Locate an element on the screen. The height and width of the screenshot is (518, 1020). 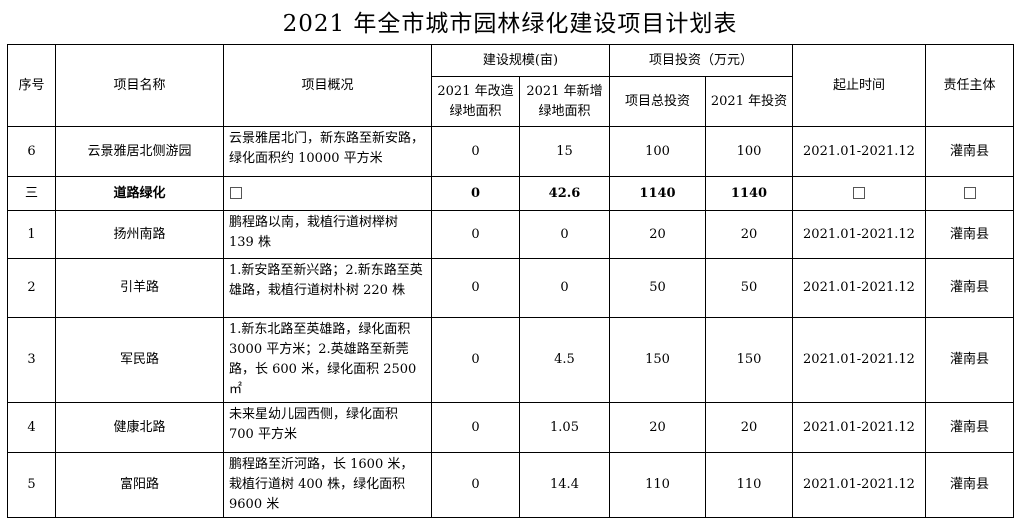
header-invest: 项目投资（万元） is located at coordinates (701, 60).